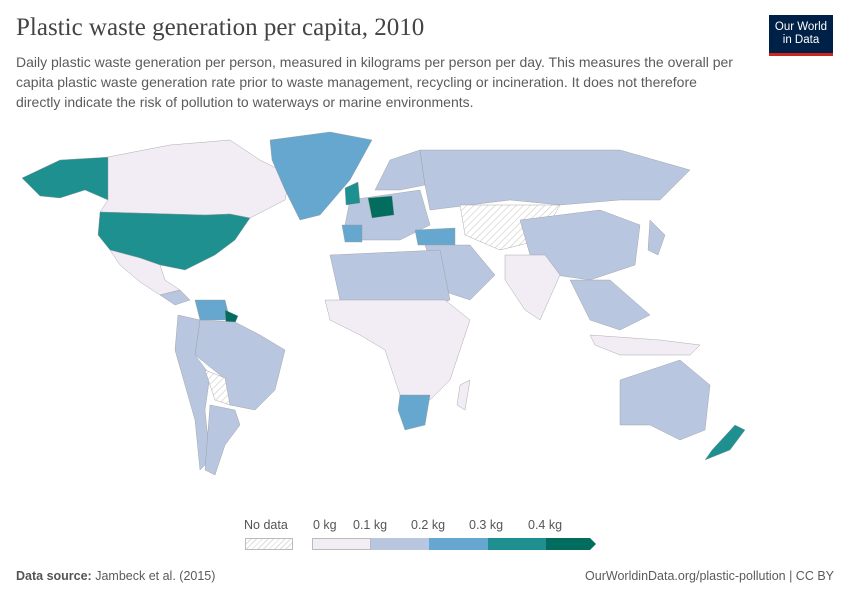 Image resolution: width=850 pixels, height=600 pixels. What do you see at coordinates (217, 387) in the screenshot?
I see `country-bolivia-paraguay` at bounding box center [217, 387].